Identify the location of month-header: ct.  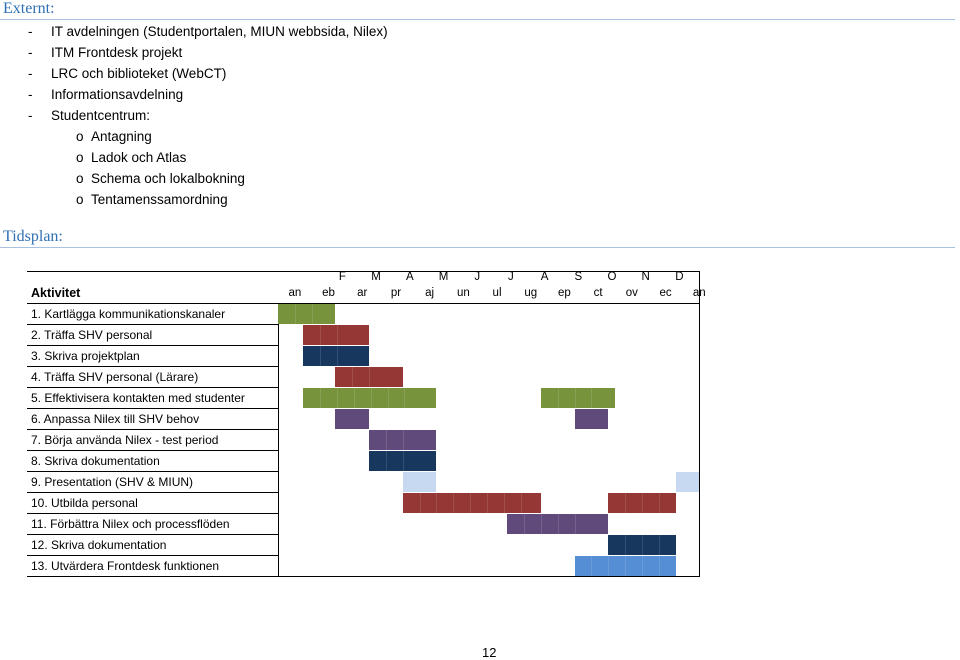
(598, 293).